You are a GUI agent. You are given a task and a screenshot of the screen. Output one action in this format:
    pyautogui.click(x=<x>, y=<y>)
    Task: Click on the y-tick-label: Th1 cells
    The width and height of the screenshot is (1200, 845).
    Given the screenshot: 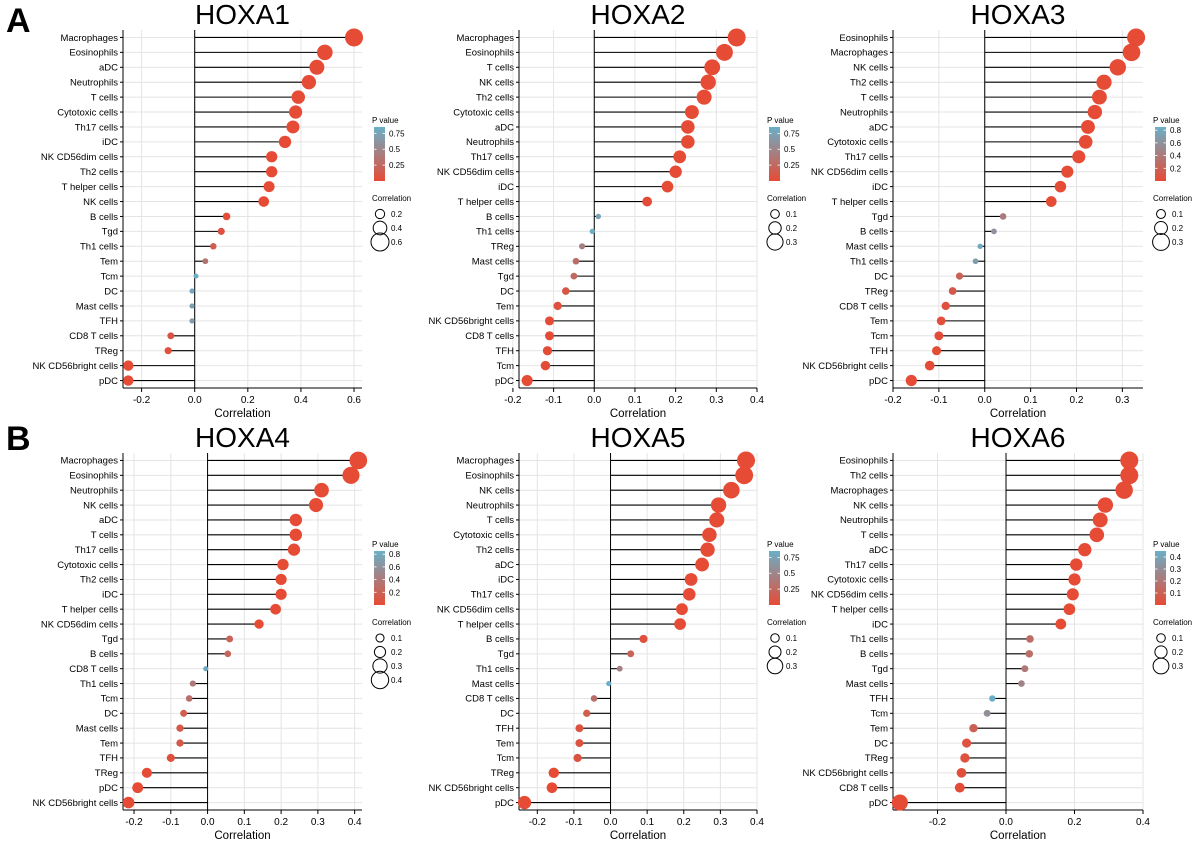 What is the action you would take?
    pyautogui.click(x=495, y=669)
    